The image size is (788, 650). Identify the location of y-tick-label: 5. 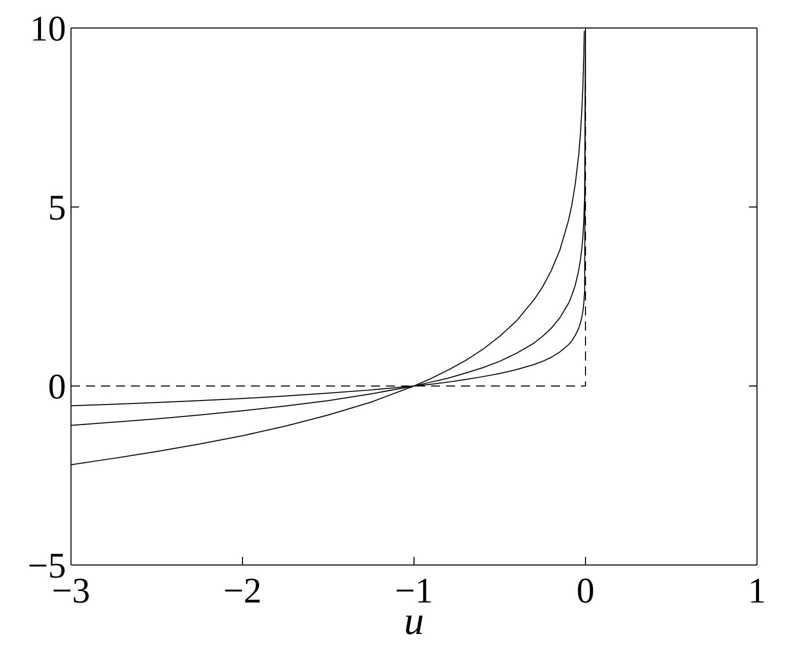
(57, 208).